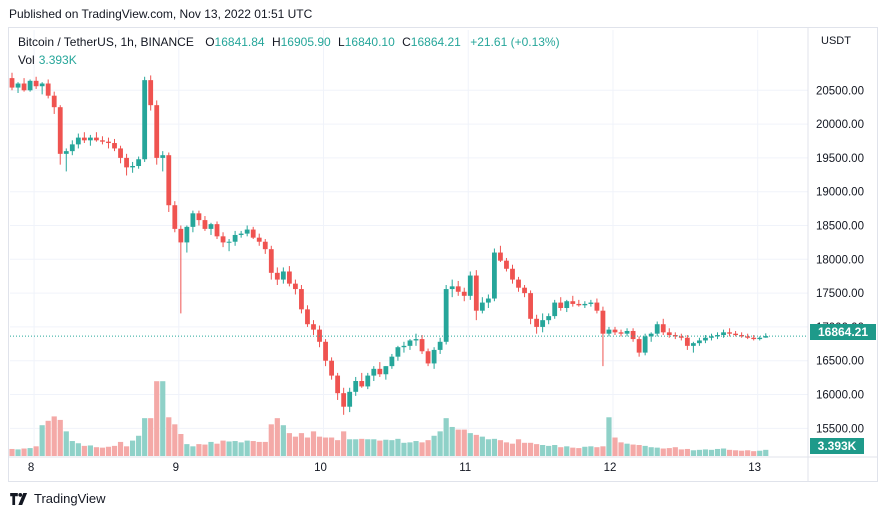  What do you see at coordinates (58, 498) in the screenshot?
I see `footer: TradingView` at bounding box center [58, 498].